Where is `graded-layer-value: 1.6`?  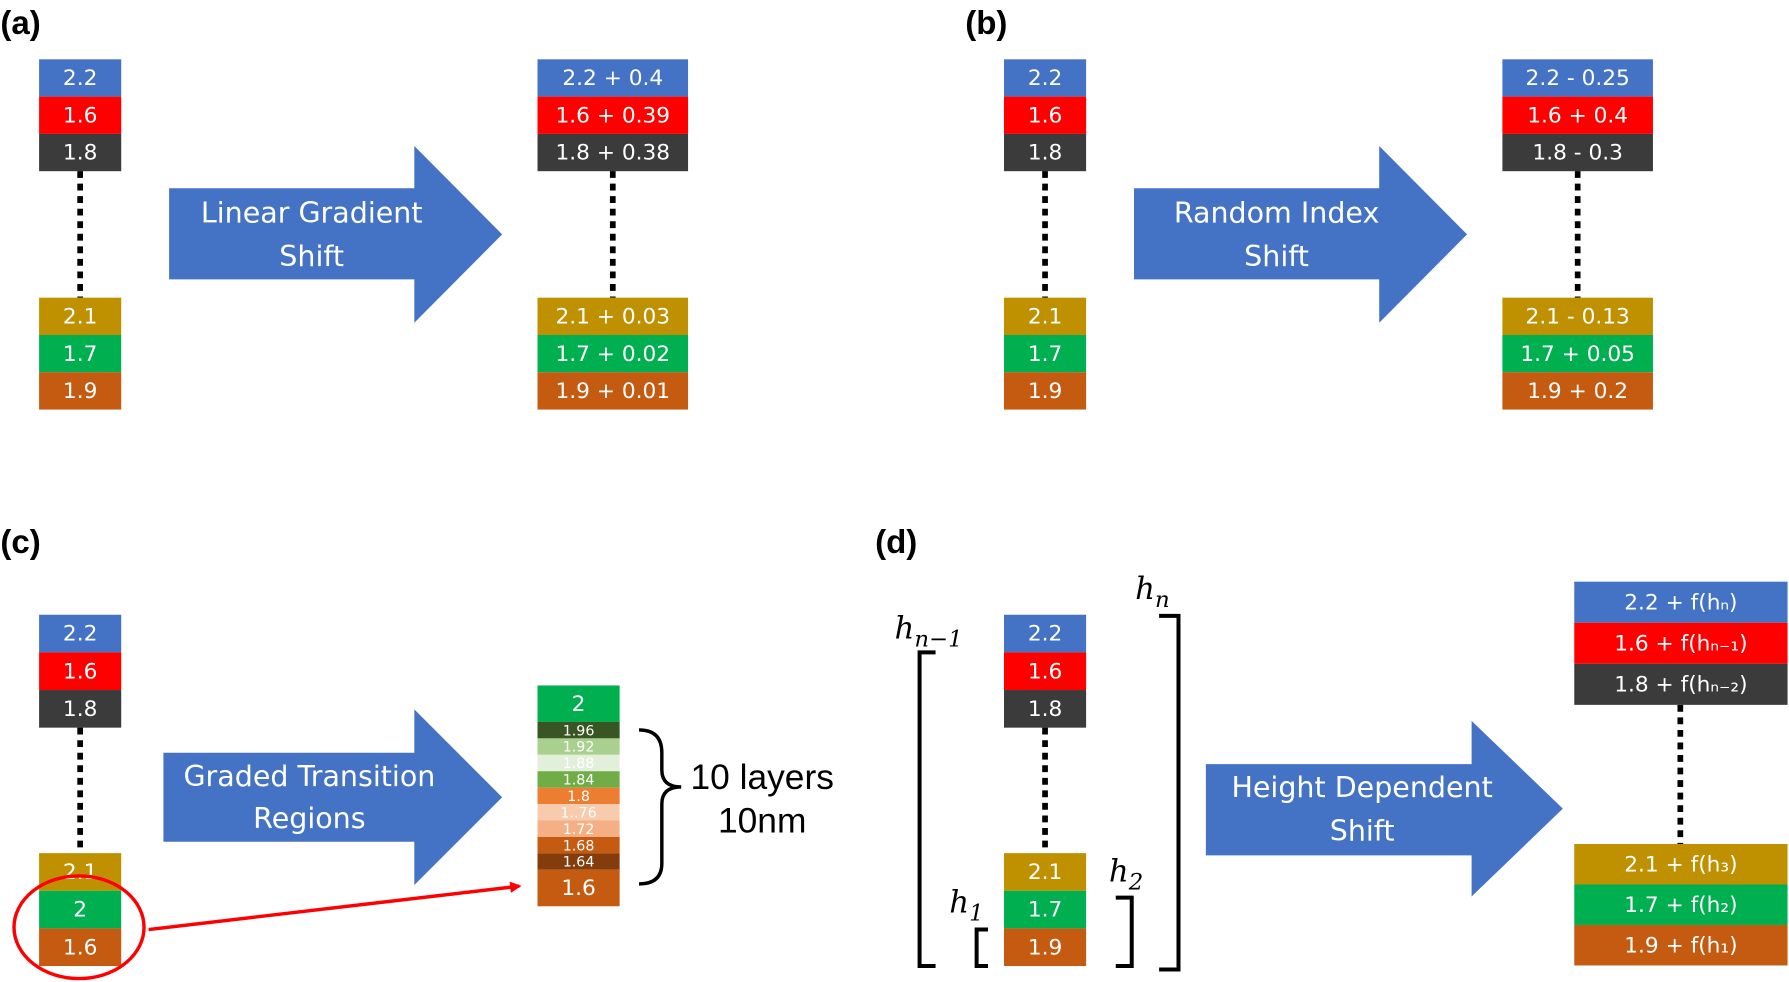 graded-layer-value: 1.6 is located at coordinates (578, 888).